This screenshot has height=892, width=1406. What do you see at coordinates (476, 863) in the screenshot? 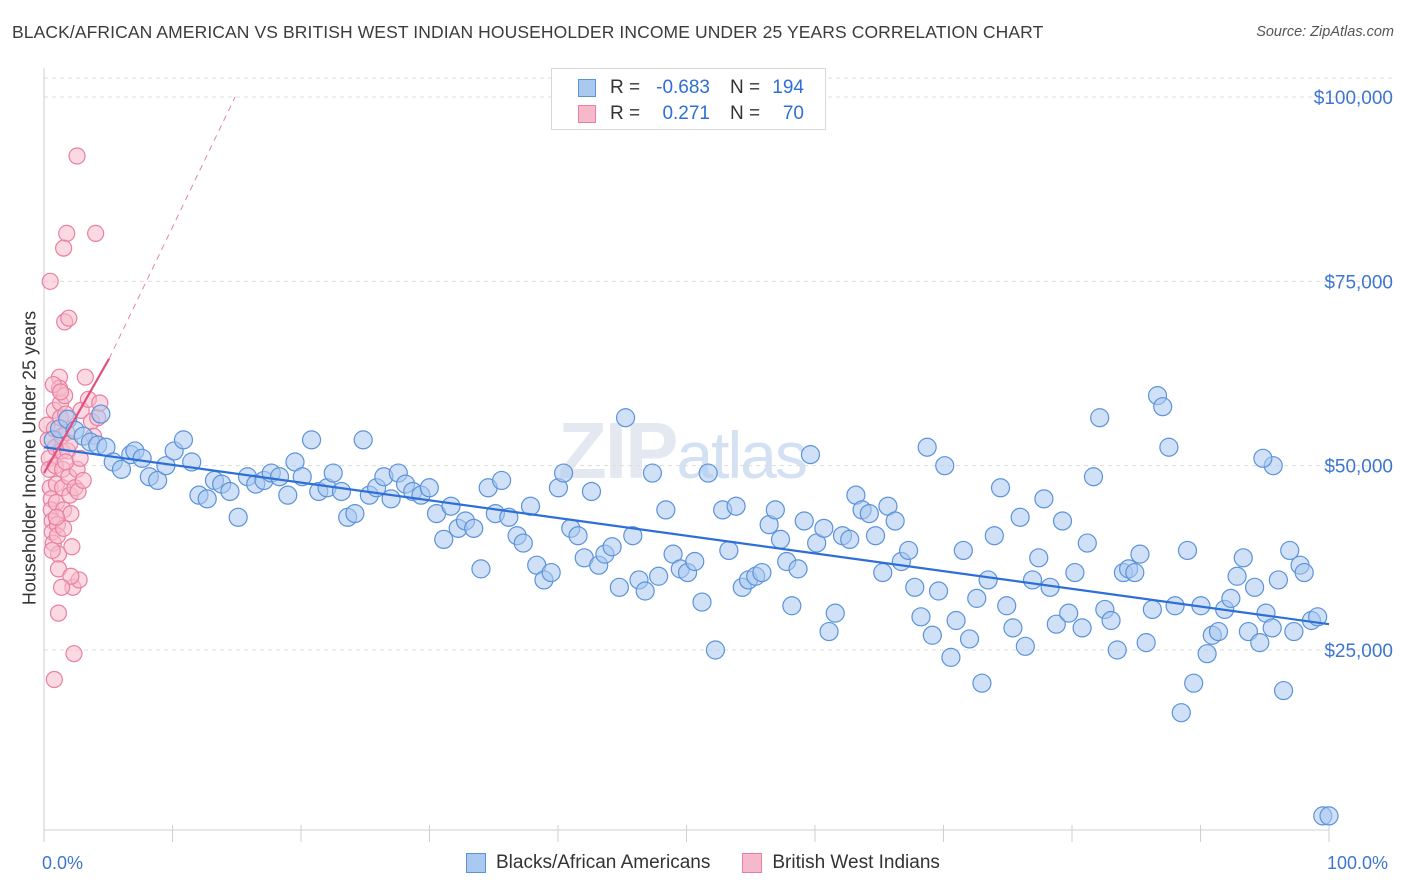
I see `legend-swatch-blue` at bounding box center [476, 863].